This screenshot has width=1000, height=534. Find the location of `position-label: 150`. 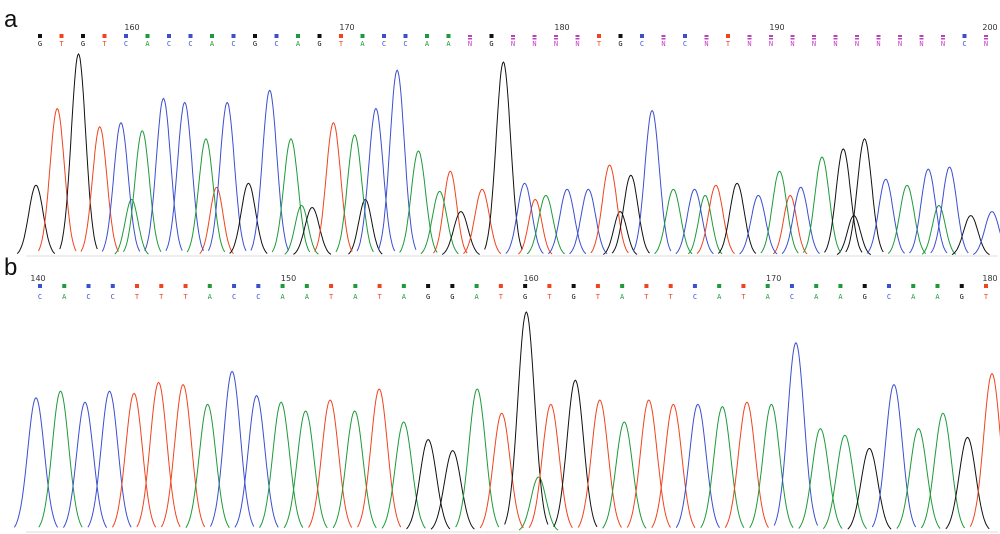

position-label: 150 is located at coordinates (288, 278).